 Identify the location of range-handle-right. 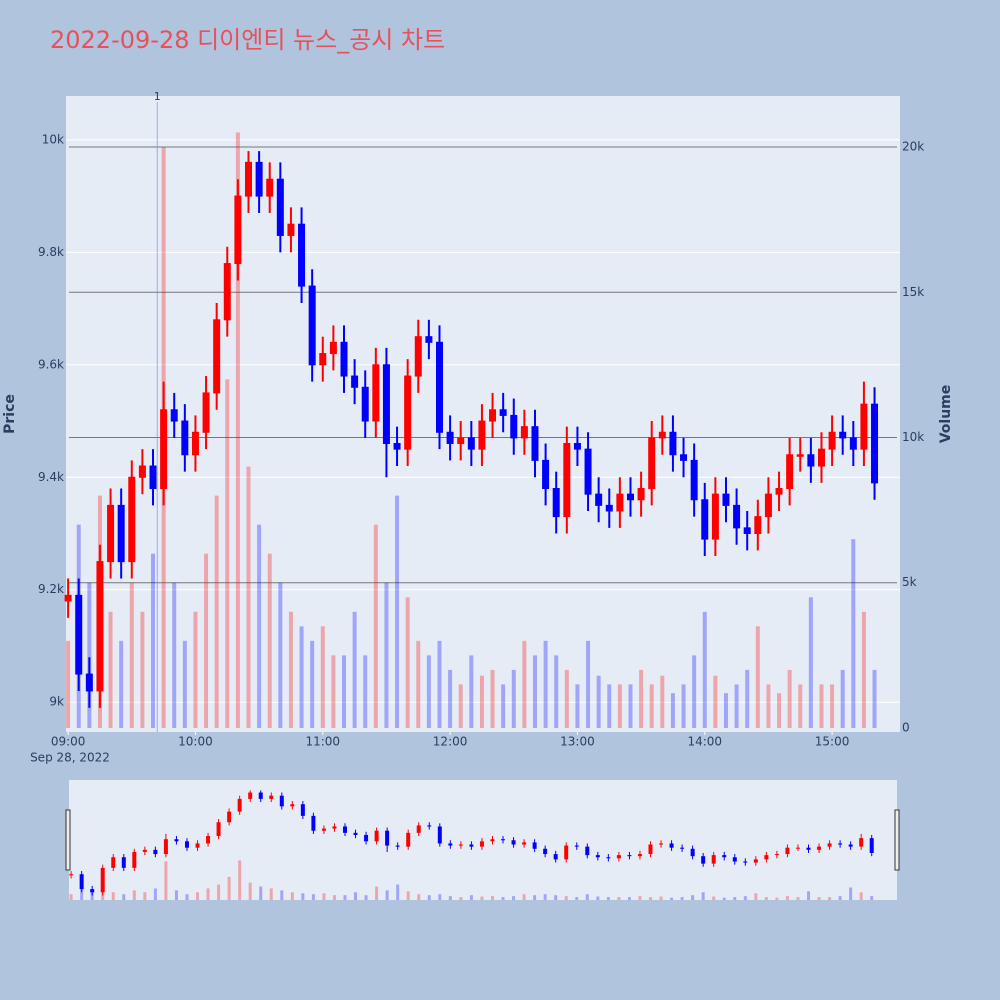
(897, 840).